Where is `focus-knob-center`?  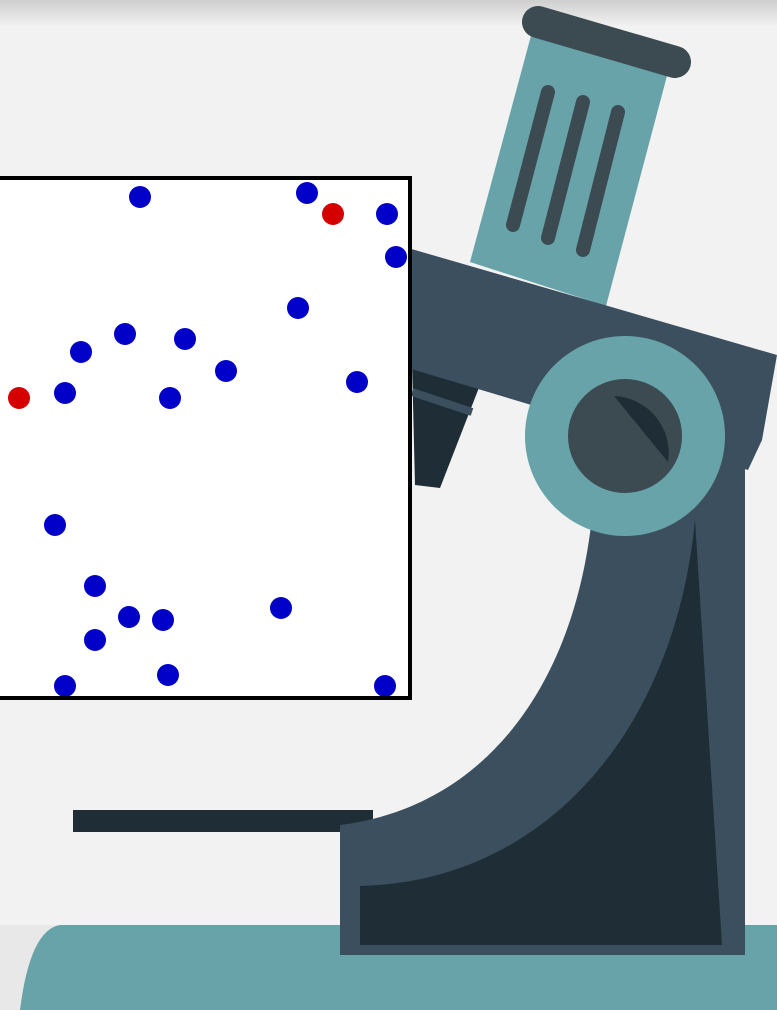 focus-knob-center is located at coordinates (625, 436).